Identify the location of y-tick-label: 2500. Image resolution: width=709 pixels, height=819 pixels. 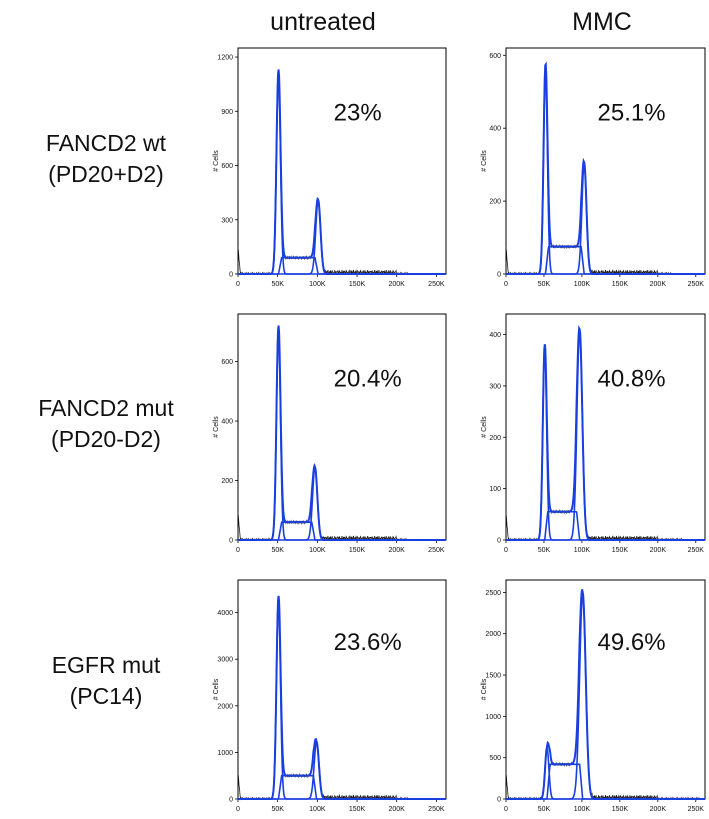
(493, 593).